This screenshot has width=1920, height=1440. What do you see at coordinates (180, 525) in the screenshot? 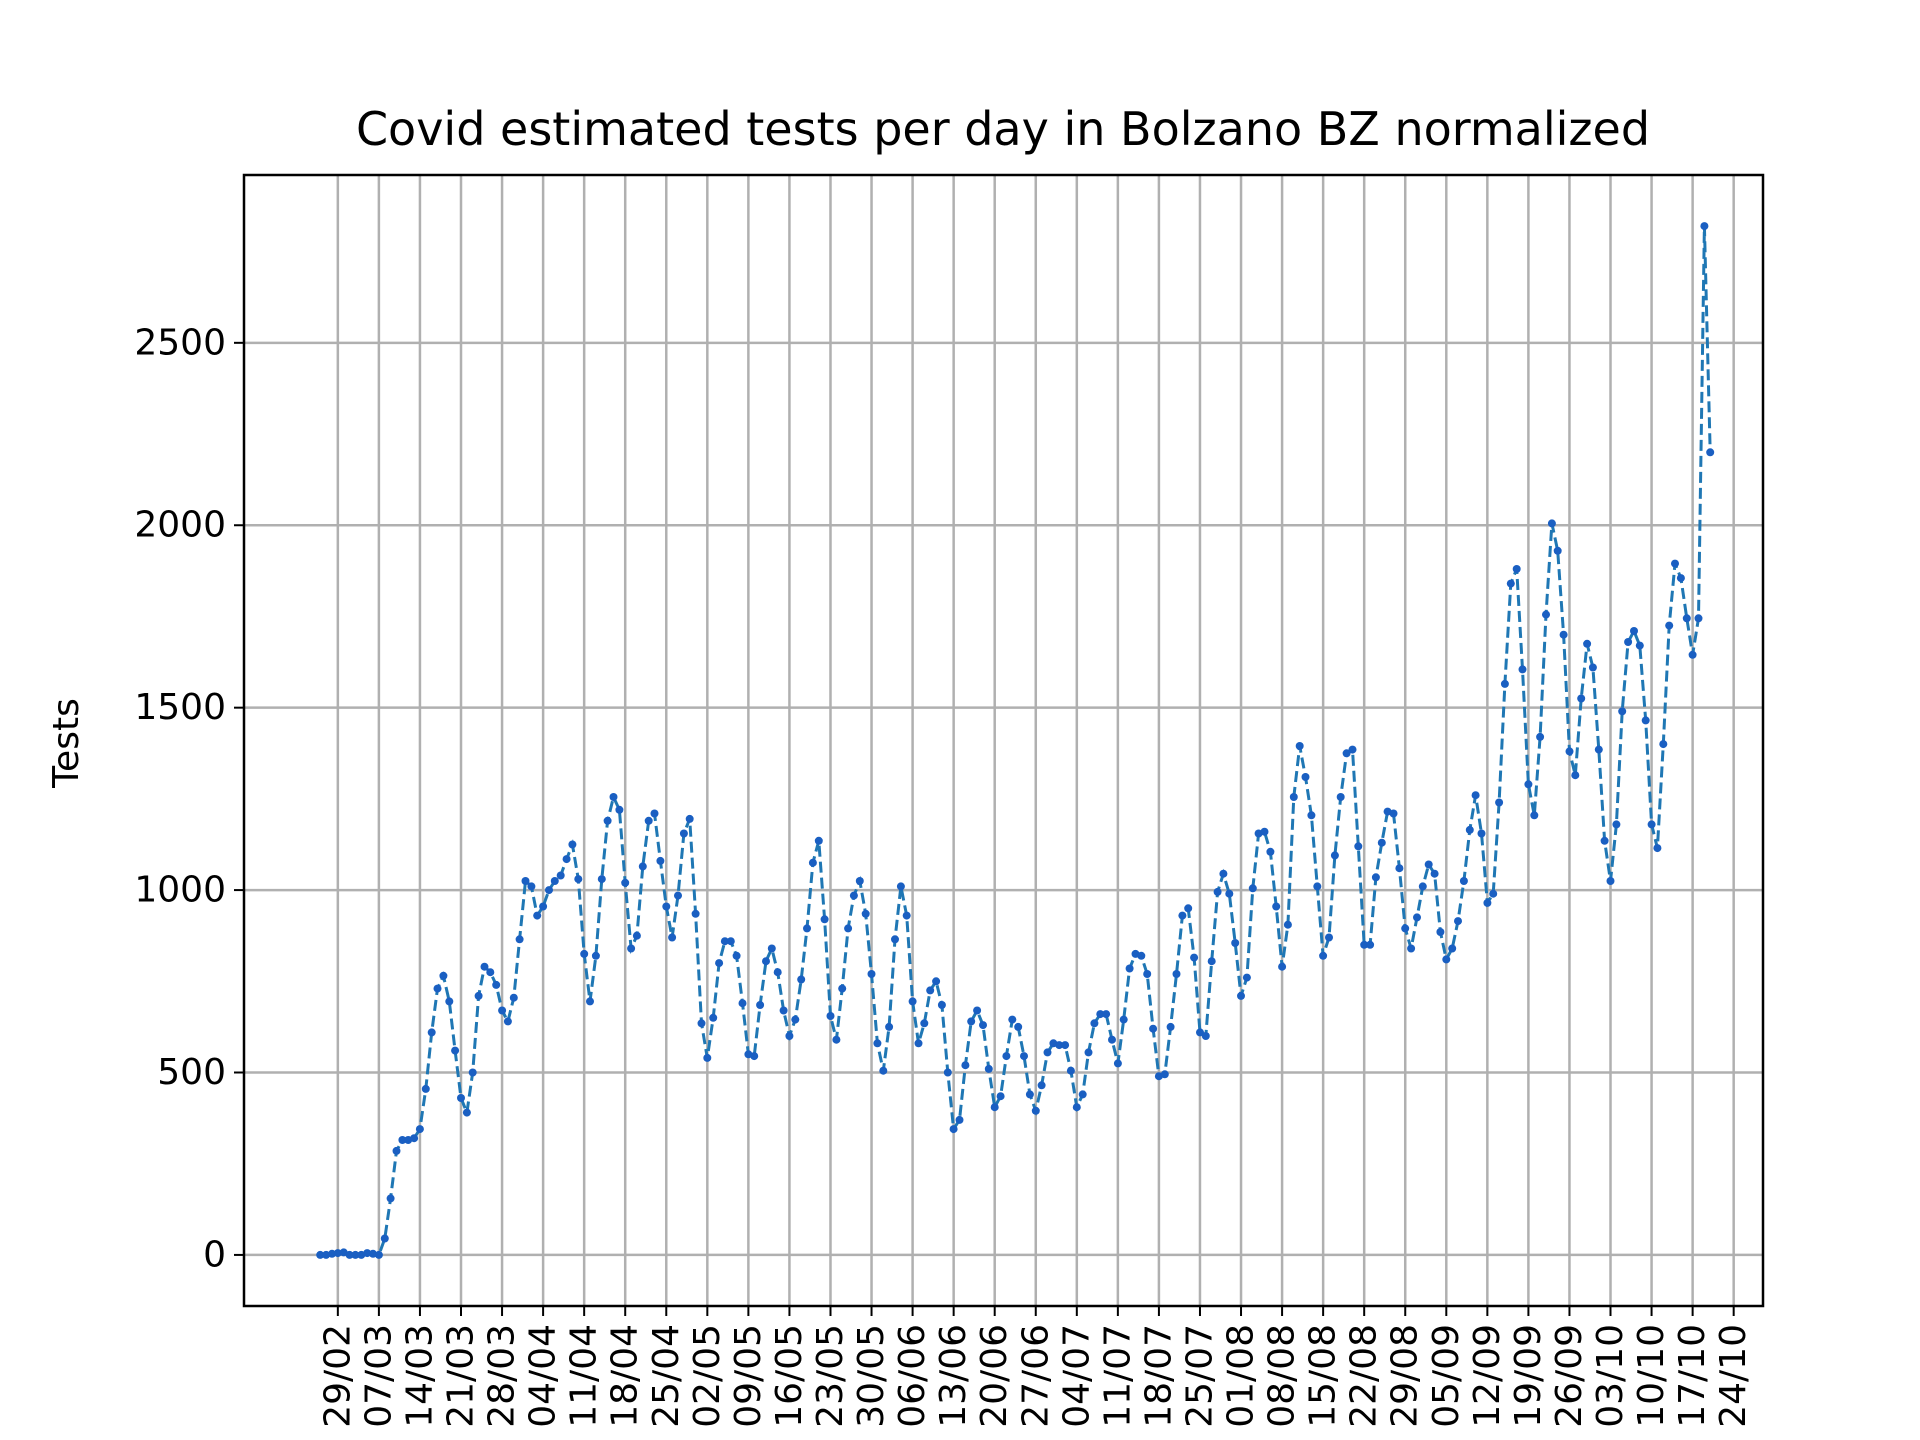
I see `y-tick-label: 2000` at bounding box center [180, 525].